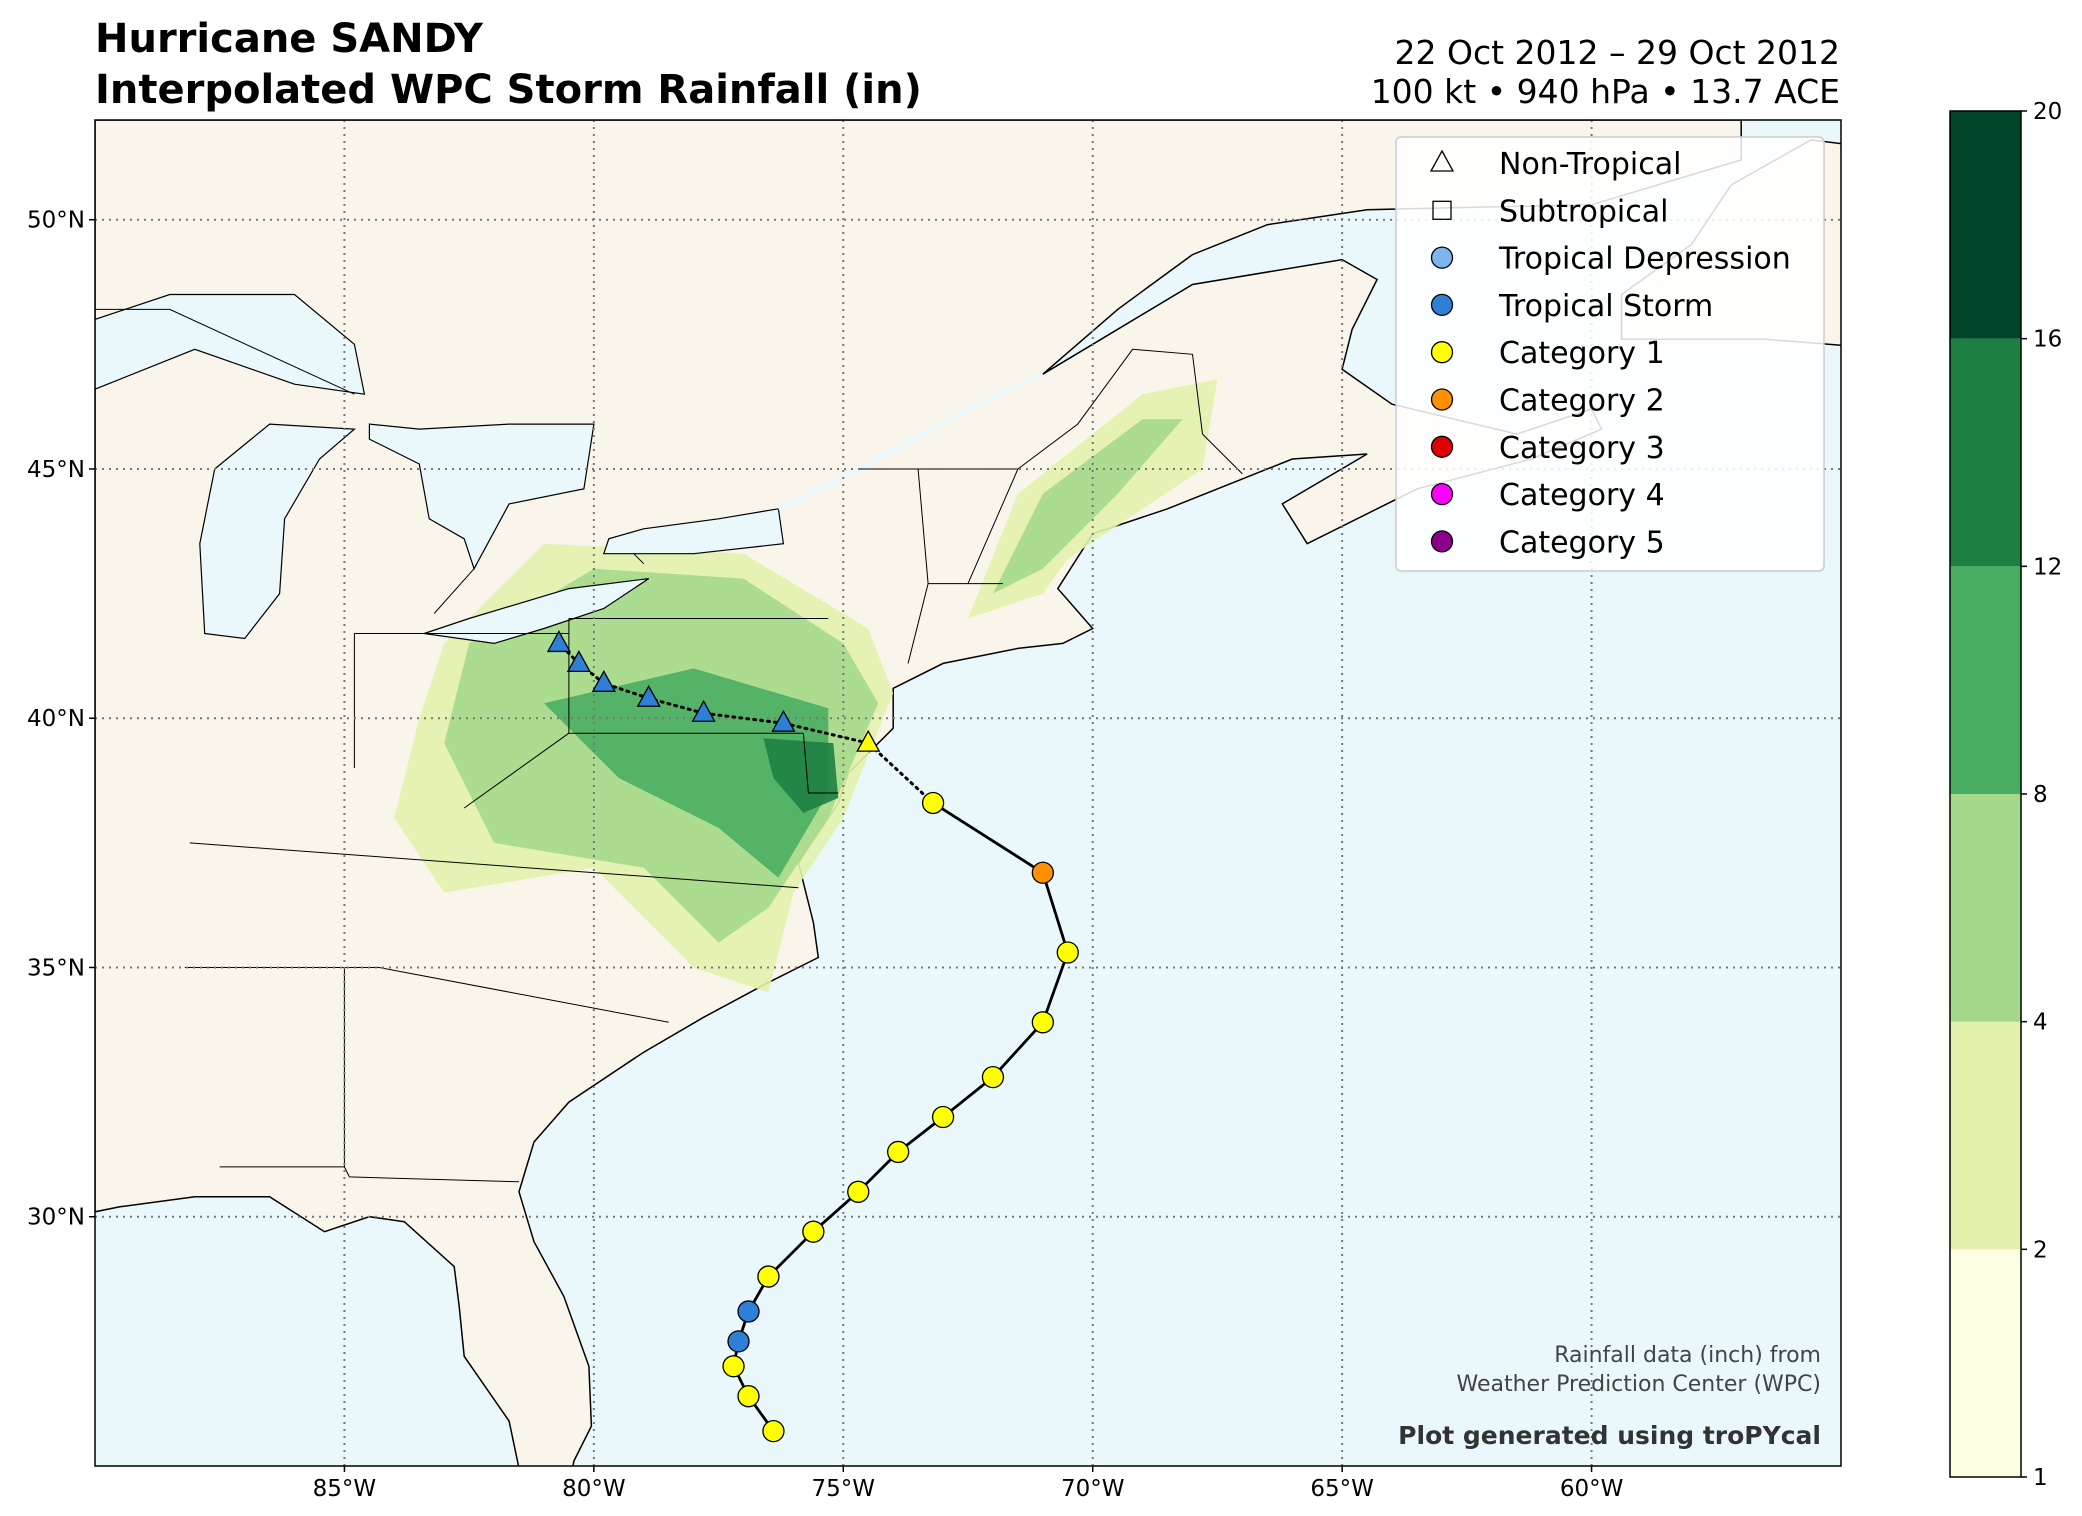 The width and height of the screenshot is (2082, 1516). Describe the element at coordinates (345, 1489) in the screenshot. I see `x-tick-label: 85°W` at that location.